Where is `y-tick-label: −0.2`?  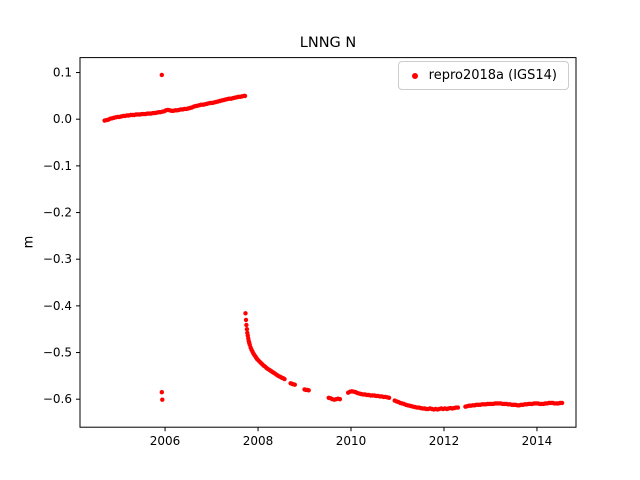
y-tick-label: −0.2 is located at coordinates (57, 213).